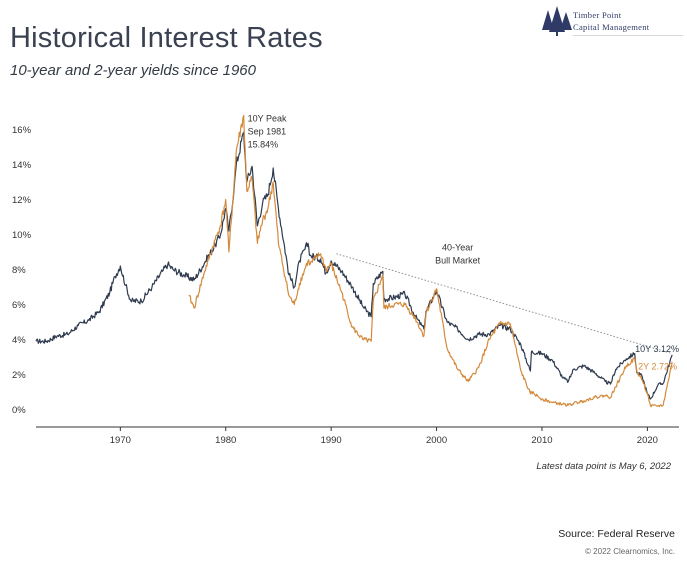 Image resolution: width=687 pixels, height=562 pixels. Describe the element at coordinates (19, 410) in the screenshot. I see `y-tick-label-0: 0%` at that location.